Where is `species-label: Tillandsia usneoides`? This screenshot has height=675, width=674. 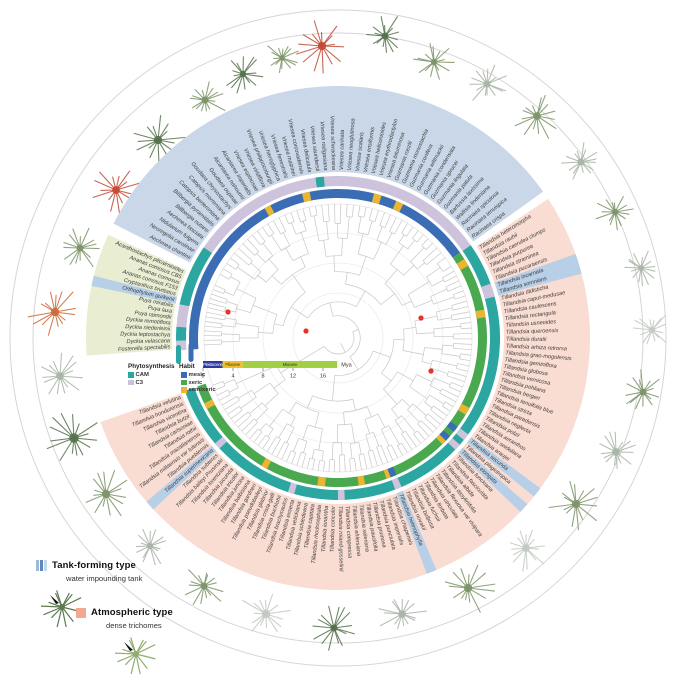 species-label: Tillandsia usneoides is located at coordinates (530, 324).